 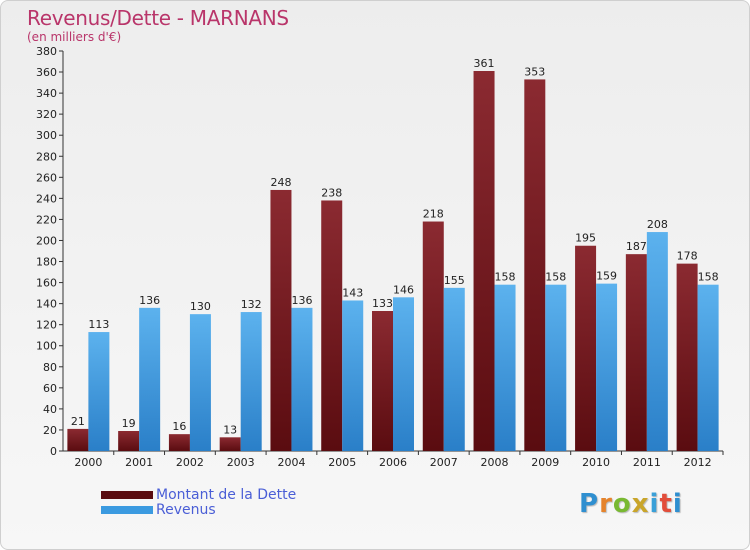 I want to click on chart-title: Revenus/Dette - MARNANS, so click(x=158, y=18).